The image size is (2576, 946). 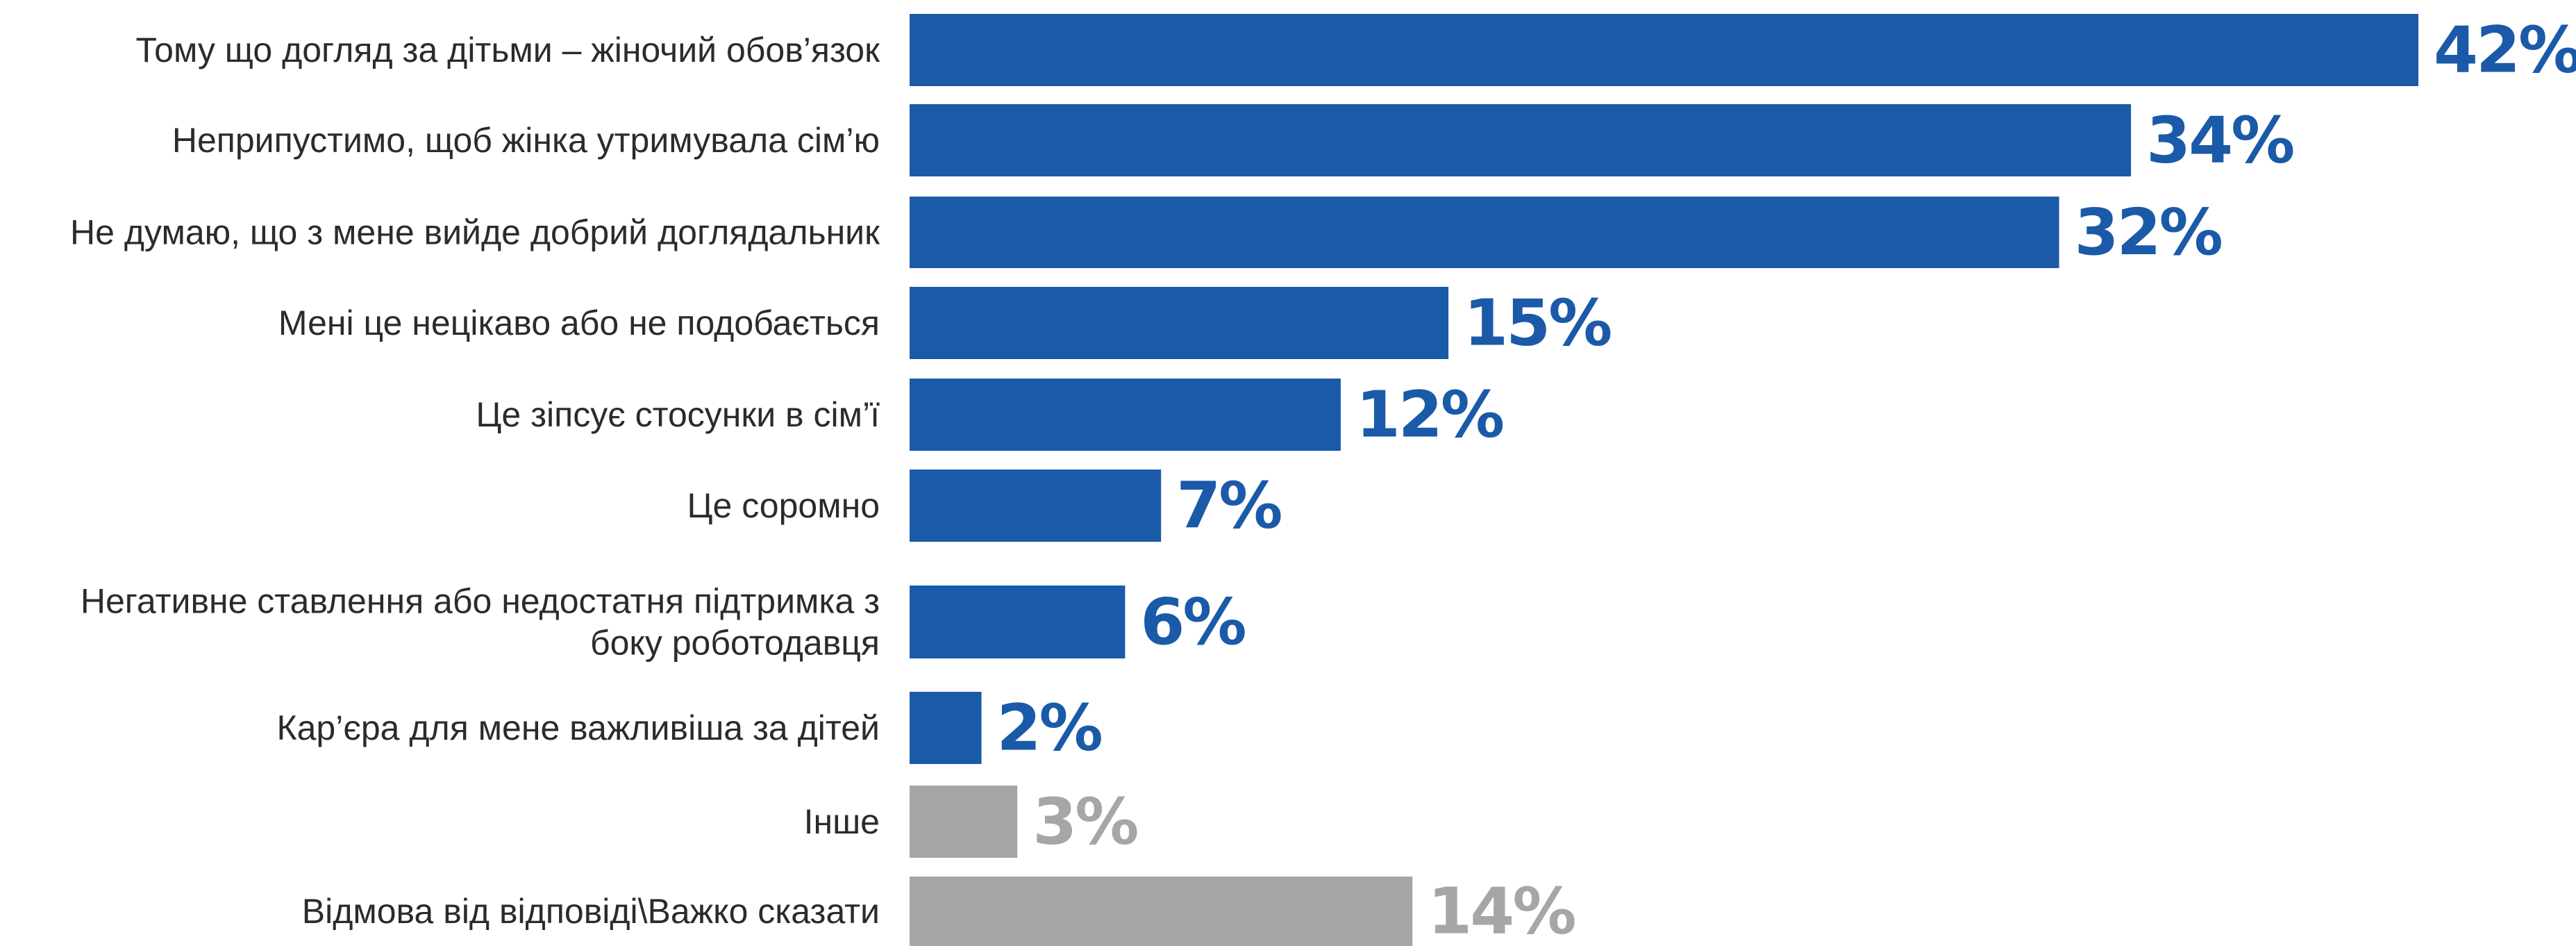 What do you see at coordinates (1228, 506) in the screenshot?
I see `value-label: 7%` at bounding box center [1228, 506].